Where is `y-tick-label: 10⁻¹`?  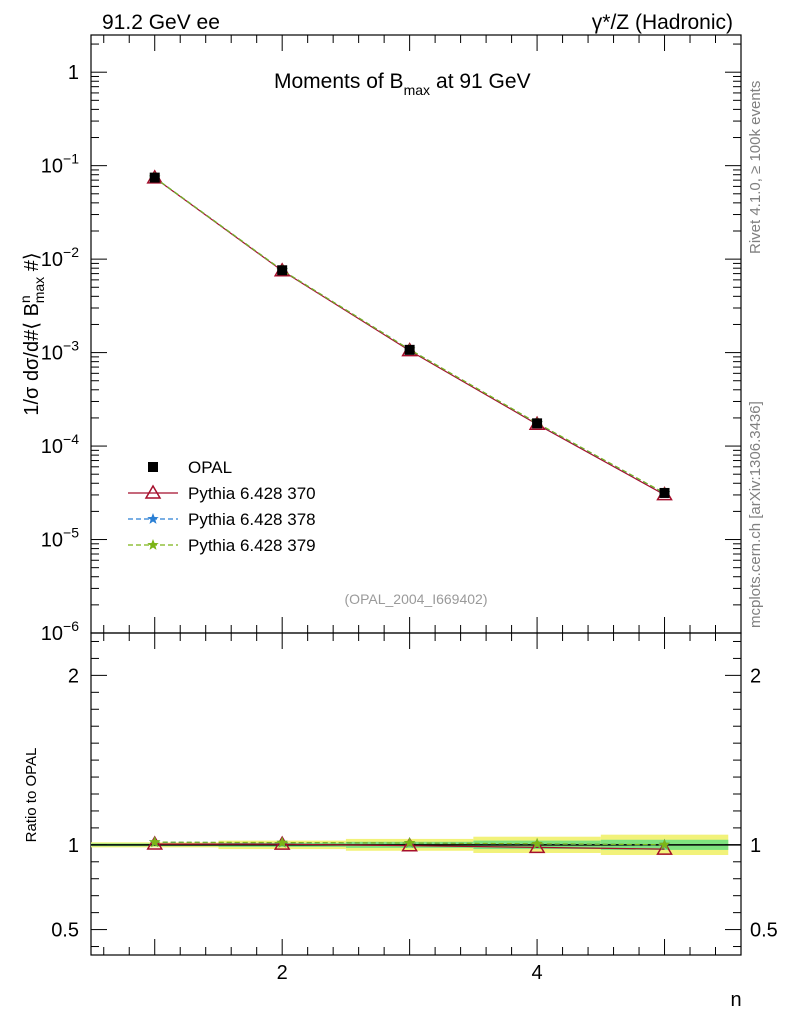
y-tick-label: 10⁻¹ is located at coordinates (60, 164).